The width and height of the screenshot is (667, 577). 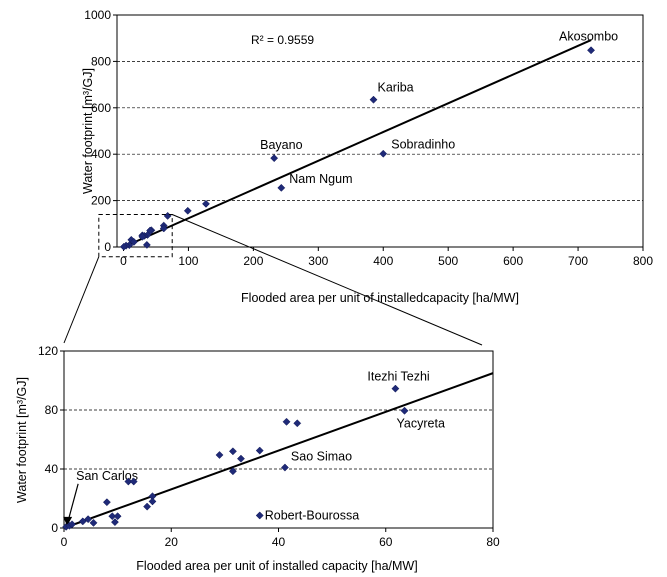 I want to click on zoom-box, so click(x=135, y=236).